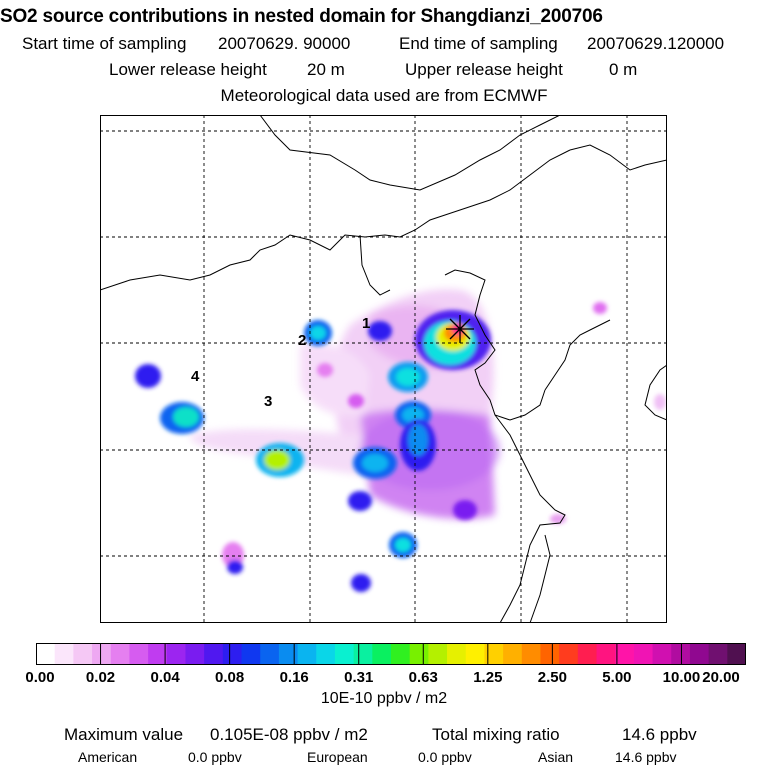 This screenshot has width=768, height=768. Describe the element at coordinates (380, 331) in the screenshot. I see `hotspot-north-blue` at that location.